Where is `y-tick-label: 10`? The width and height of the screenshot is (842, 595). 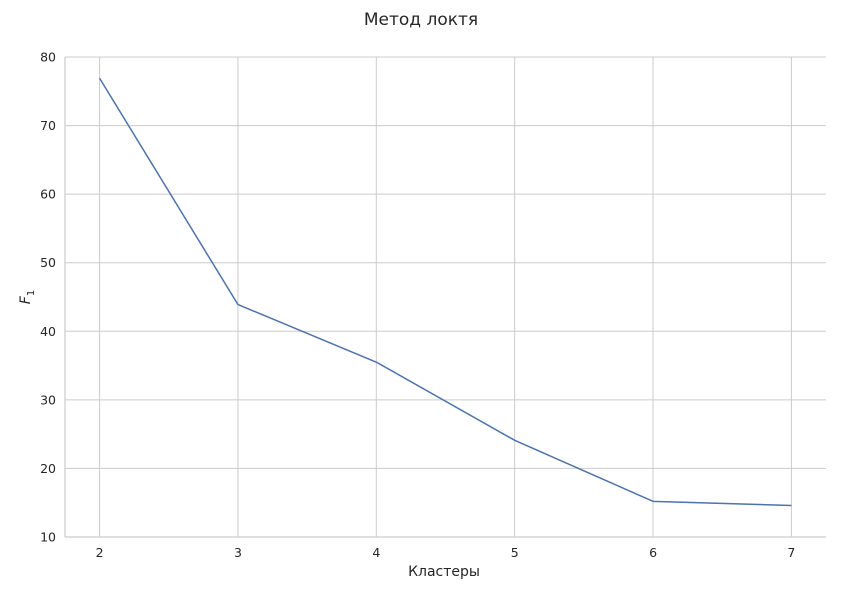
y-tick-label: 10 is located at coordinates (48, 537).